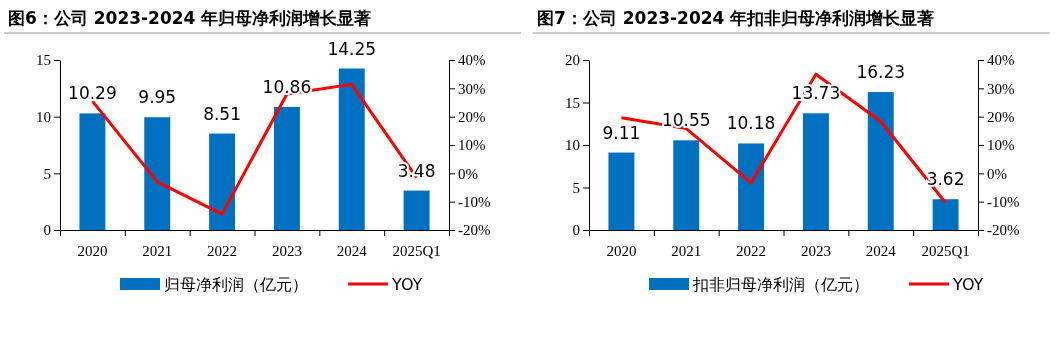  Describe the element at coordinates (780, 284) in the screenshot. I see `legend-label: 扣非归母净利润（亿元）` at that location.